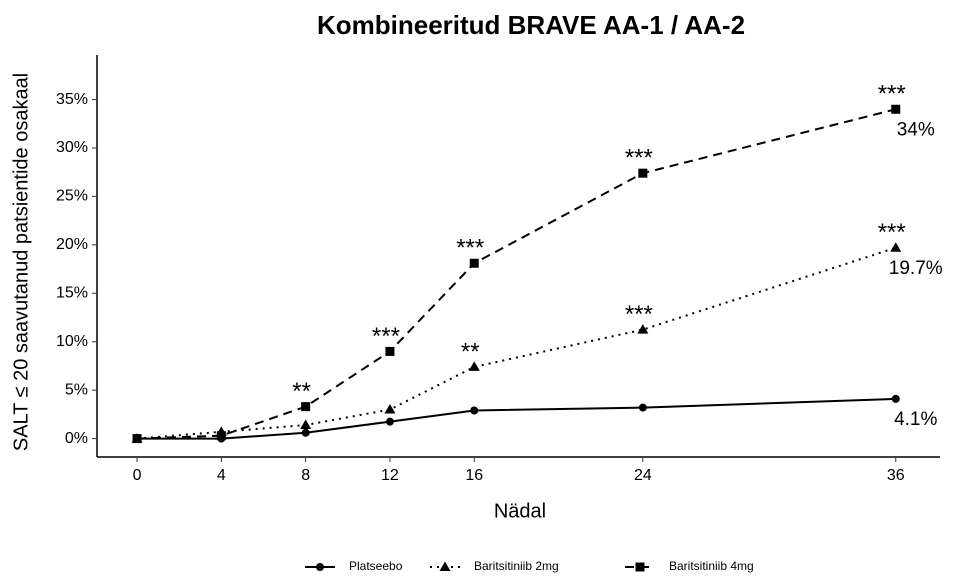  Describe the element at coordinates (390, 475) in the screenshot. I see `x-tick-label: 12` at that location.